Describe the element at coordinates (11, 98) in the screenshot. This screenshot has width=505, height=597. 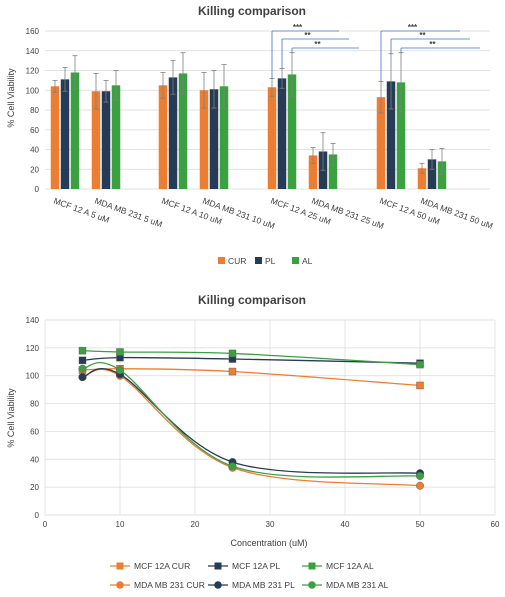
I see `bar-chart-ylabel: % Cell Viability` at that location.